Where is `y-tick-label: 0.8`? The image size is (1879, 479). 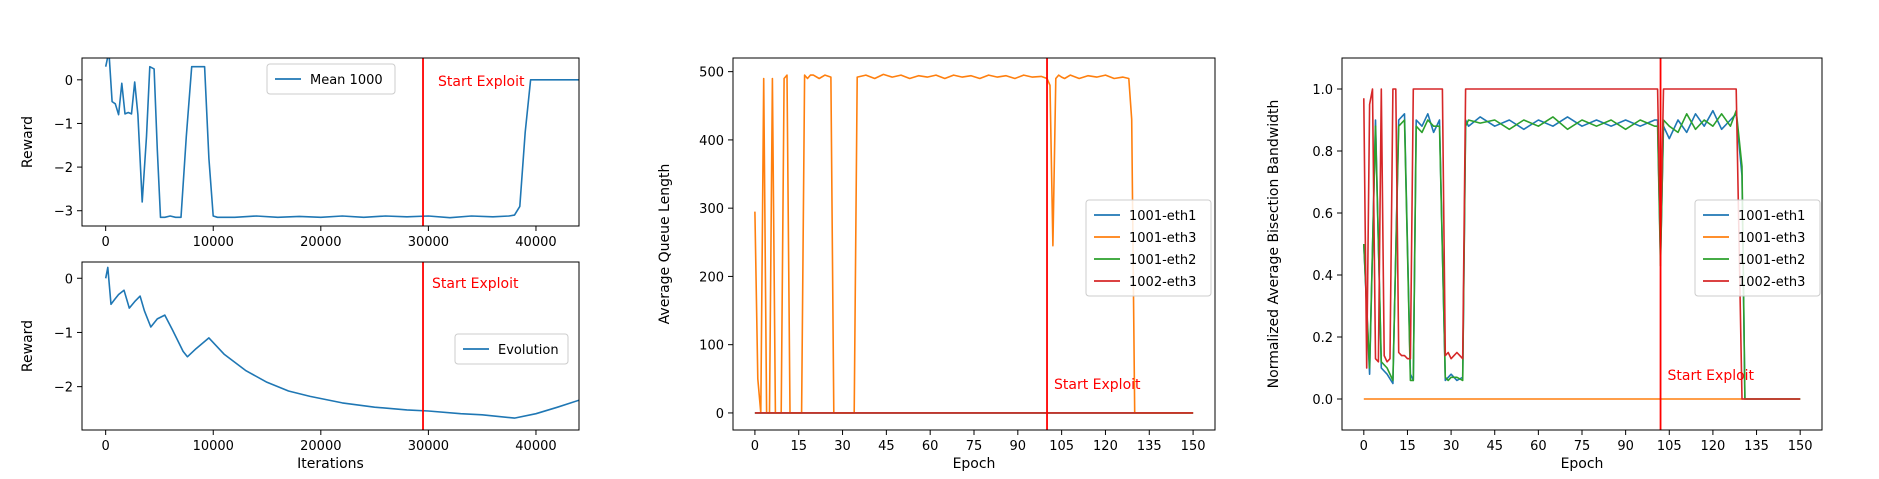 y-tick-label: 0.8 is located at coordinates (1322, 152).